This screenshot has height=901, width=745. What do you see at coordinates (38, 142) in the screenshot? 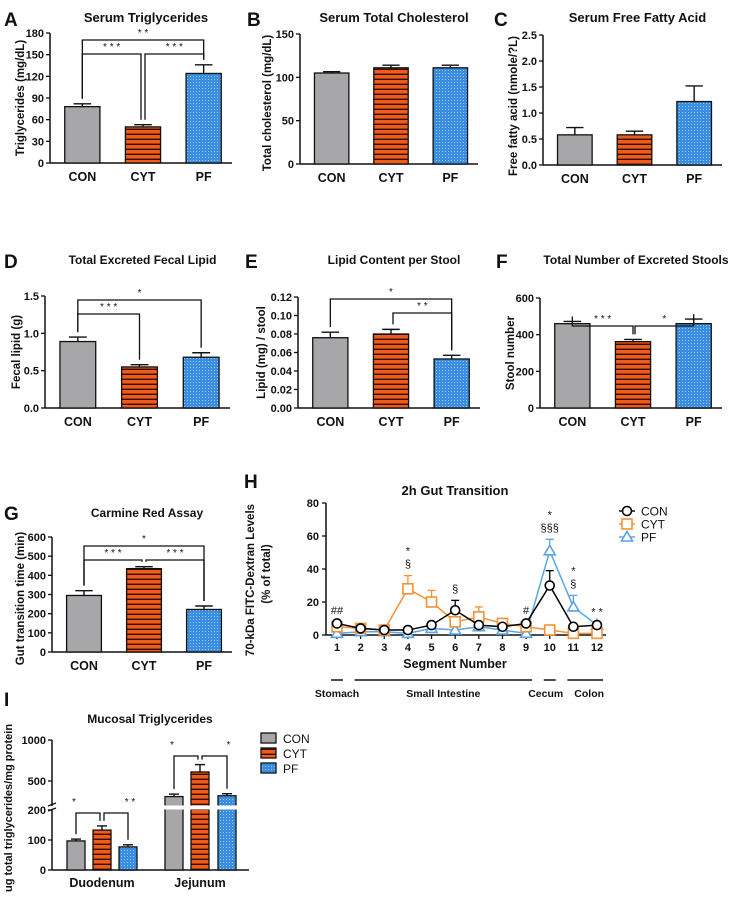
I see `y-tick-label: 30` at bounding box center [38, 142].